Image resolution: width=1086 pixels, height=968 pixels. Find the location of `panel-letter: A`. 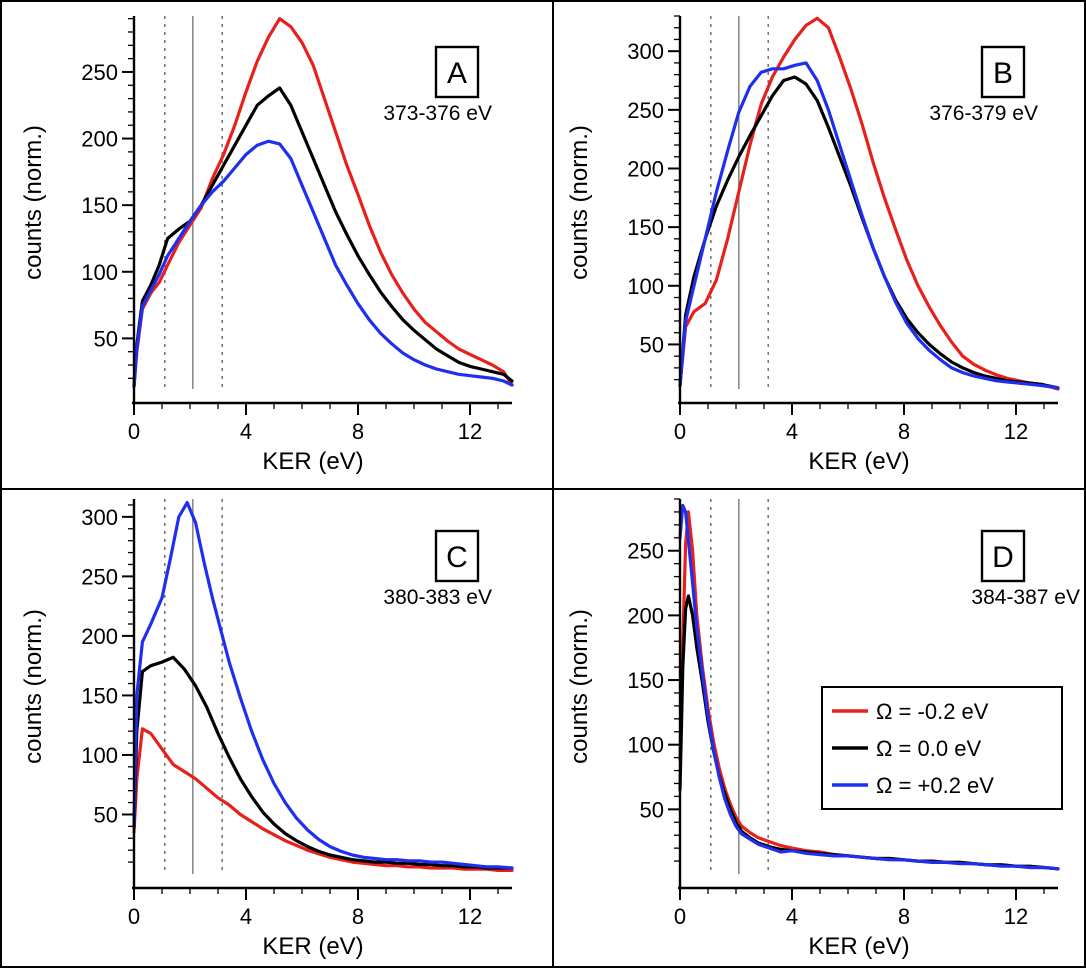

panel-letter: A is located at coordinates (457, 73).